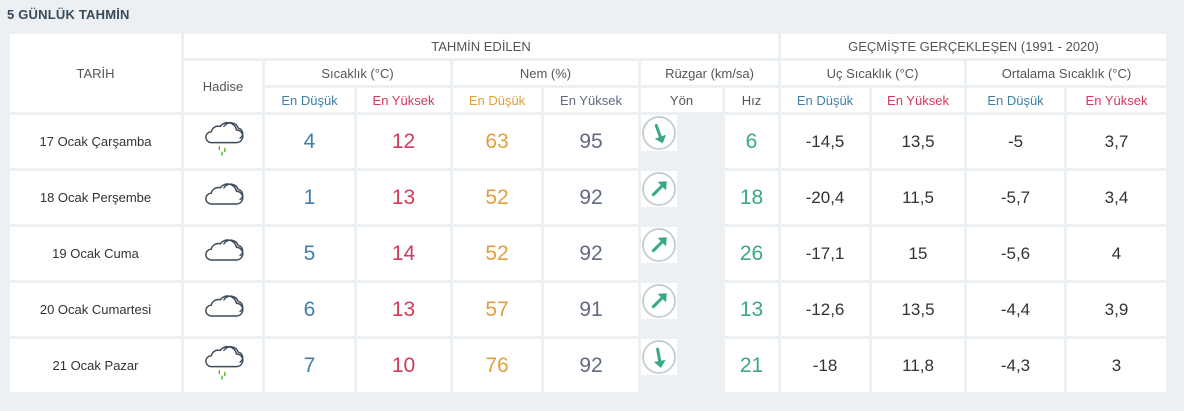 This screenshot has width=1184, height=411. I want to click on row-date: 21 Ocak Pazar, so click(95, 365).